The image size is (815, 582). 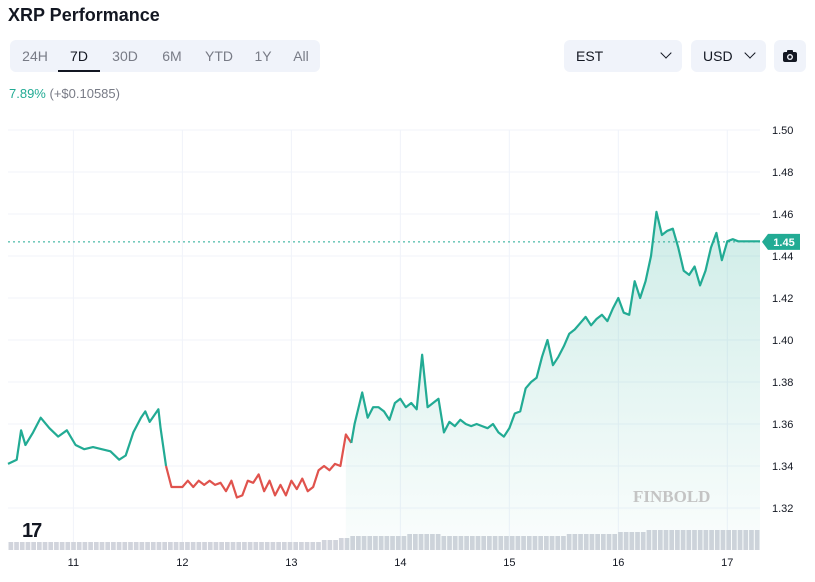 I want to click on x-axis: 11 12 13 14 15 16 17, so click(x=401, y=563).